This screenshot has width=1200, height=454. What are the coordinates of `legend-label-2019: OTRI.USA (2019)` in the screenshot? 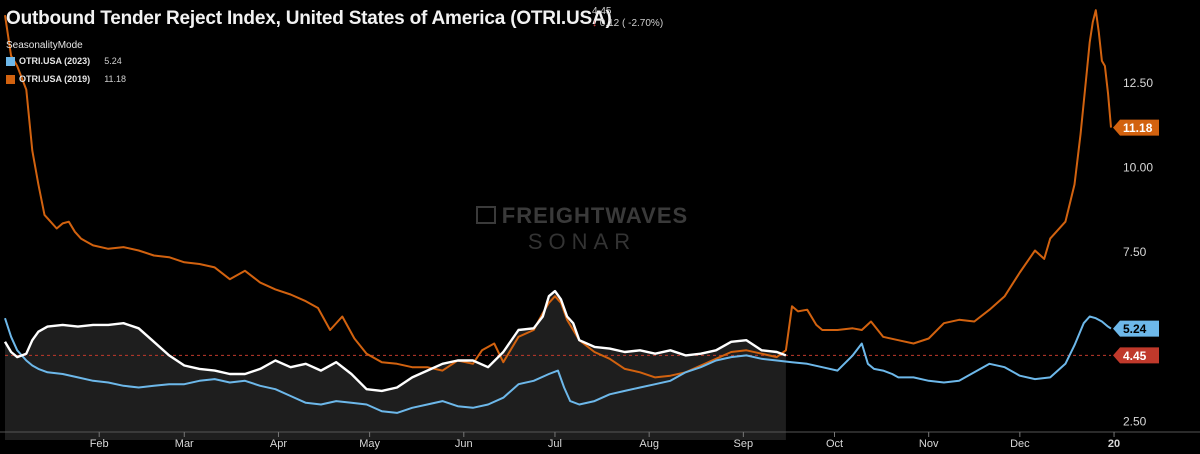 It's located at (55, 79).